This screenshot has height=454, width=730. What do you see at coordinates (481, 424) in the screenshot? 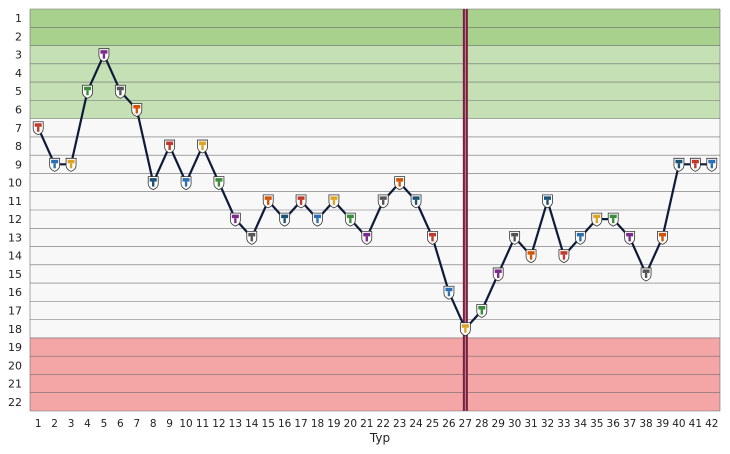
I see `x-tick-label: 28` at bounding box center [481, 424].